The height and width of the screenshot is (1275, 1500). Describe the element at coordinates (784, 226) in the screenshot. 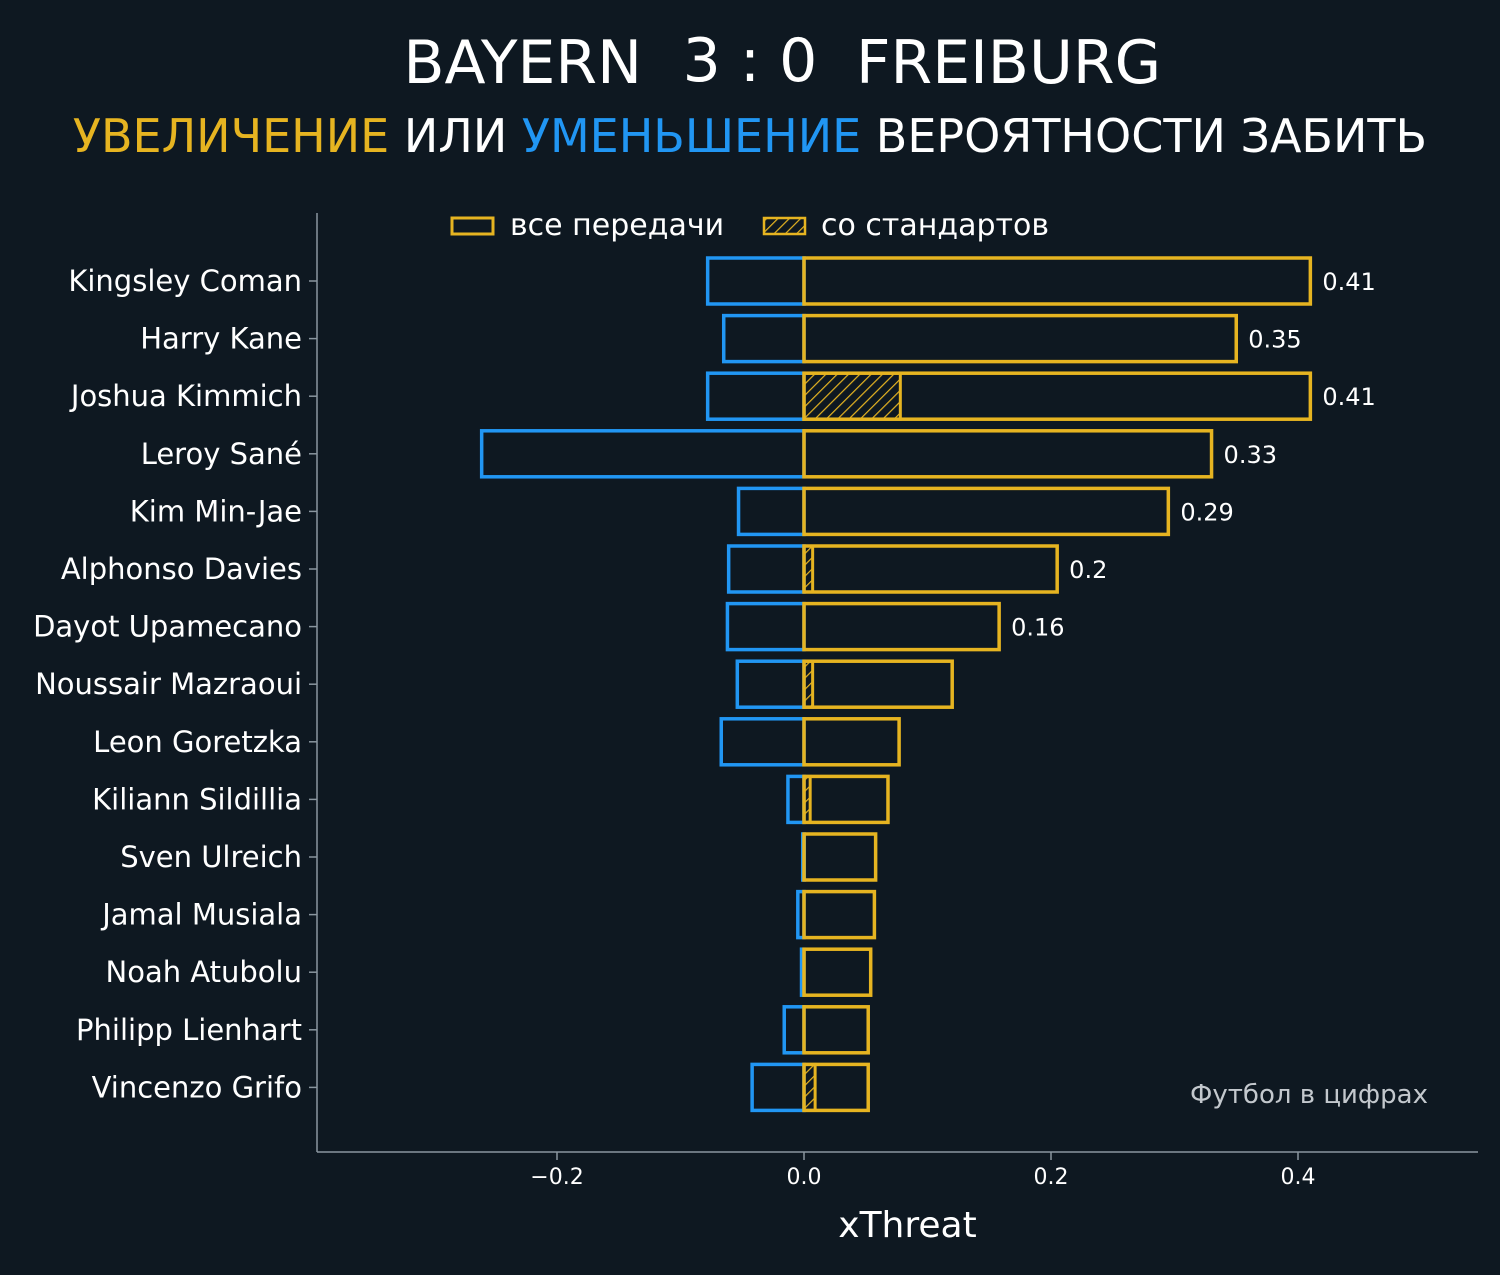

I see `legend-swatch-set-pieces` at that location.